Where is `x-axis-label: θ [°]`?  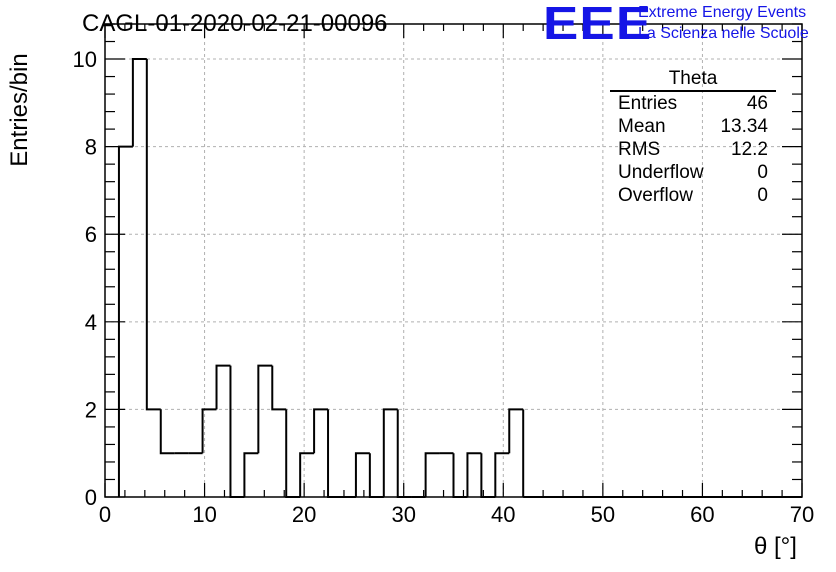 x-axis-label: θ [°] is located at coordinates (775, 546).